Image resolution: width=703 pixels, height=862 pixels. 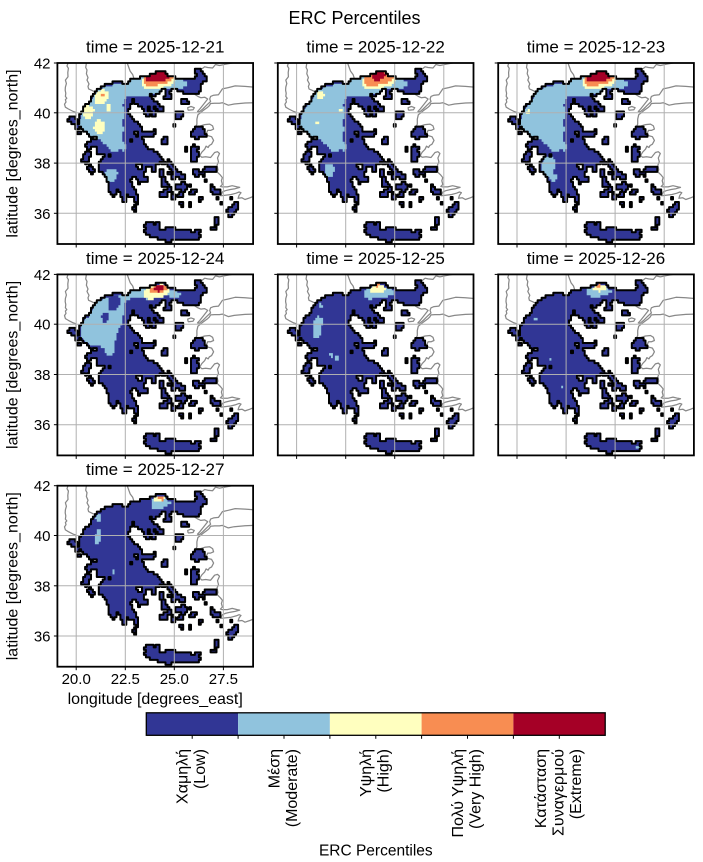 What do you see at coordinates (576, 784) in the screenshot?
I see `svg-text: (Extreme)` at bounding box center [576, 784].